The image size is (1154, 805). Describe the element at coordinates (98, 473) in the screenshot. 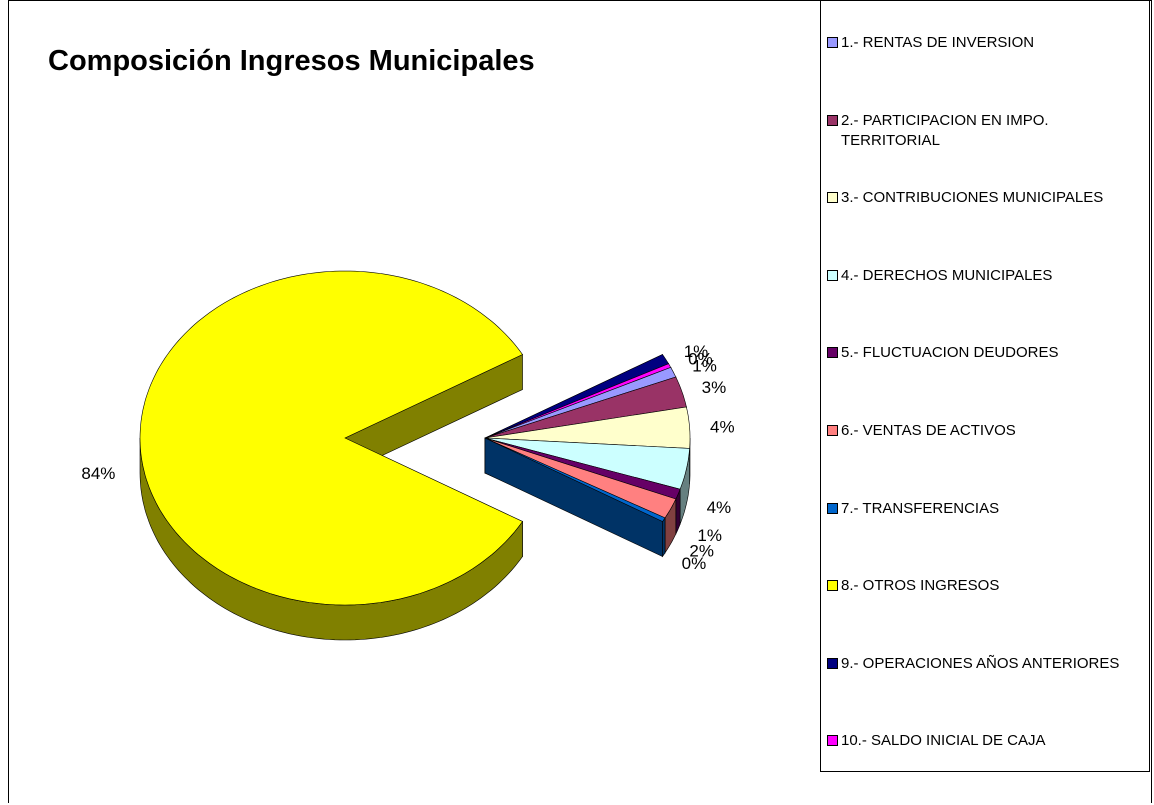

I see `data-label: 84%` at that location.